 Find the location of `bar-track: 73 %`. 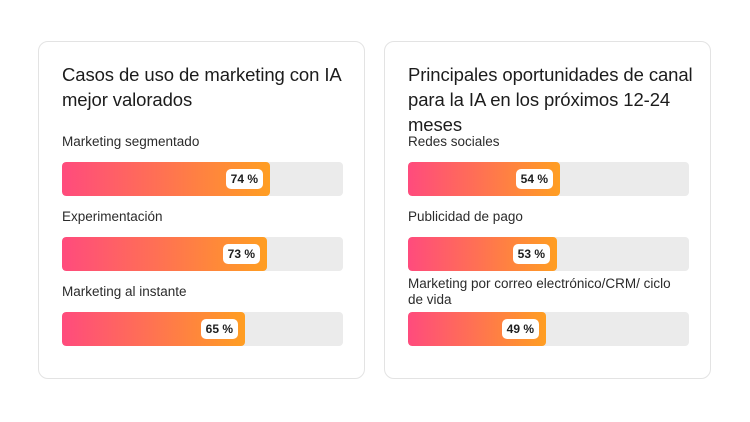

bar-track: 73 % is located at coordinates (202, 254).